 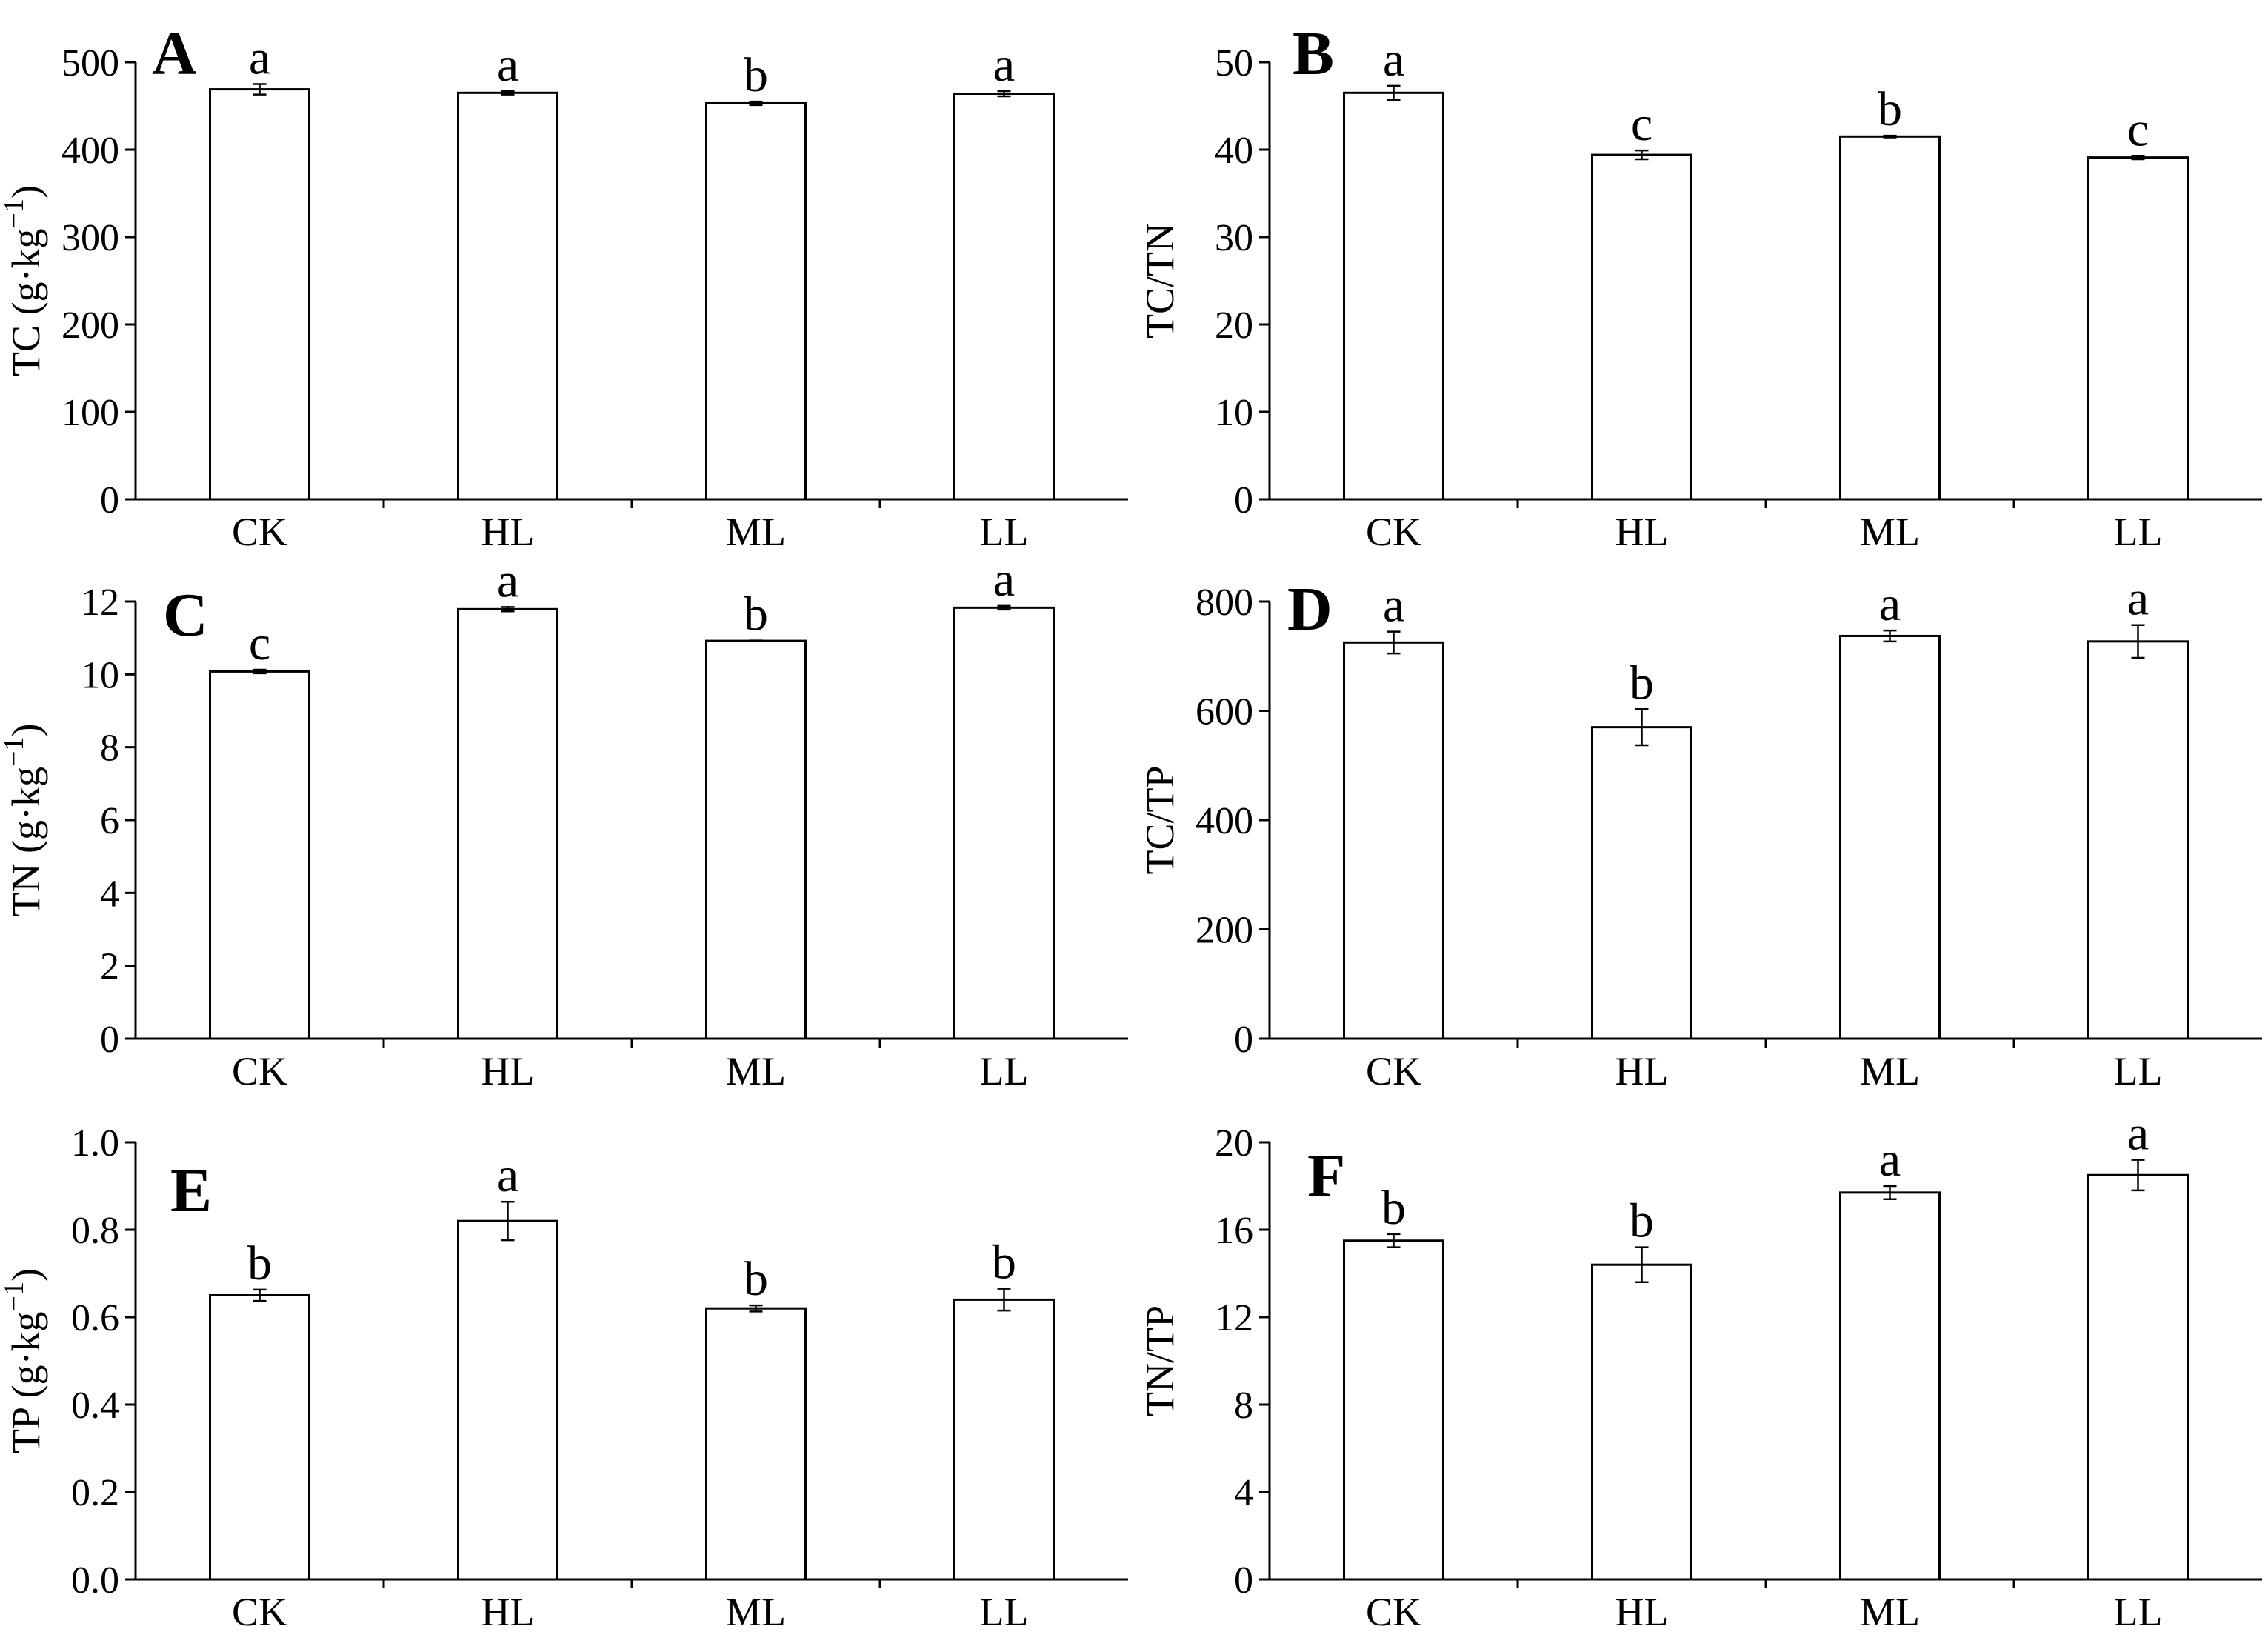 What do you see at coordinates (110, 821) in the screenshot?
I see `y-tick-label: 6` at bounding box center [110, 821].